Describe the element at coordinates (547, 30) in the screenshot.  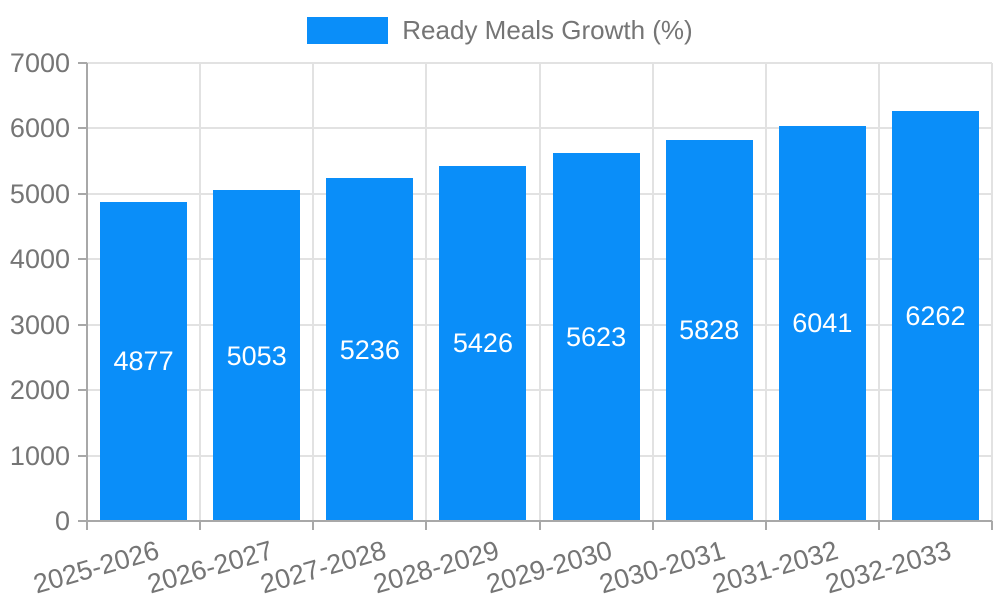
I see `legend-label: Ready Meals Growth (%)` at that location.